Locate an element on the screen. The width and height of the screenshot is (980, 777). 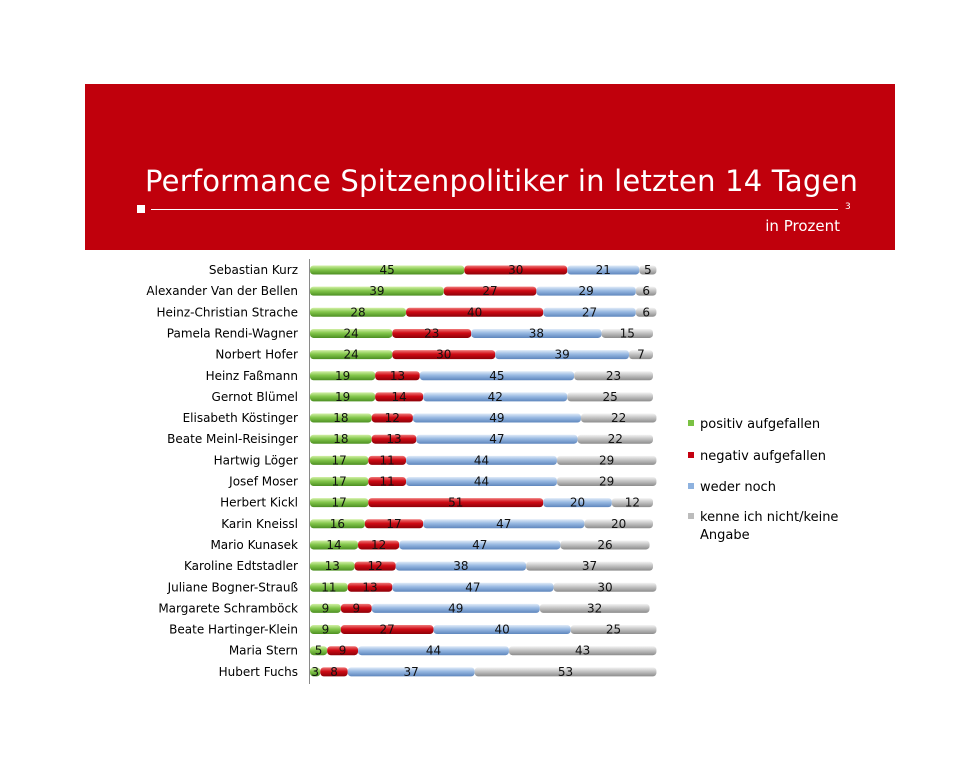
legend-swatch-kenne-ich-nicht-keine-angabe is located at coordinates (691, 516).